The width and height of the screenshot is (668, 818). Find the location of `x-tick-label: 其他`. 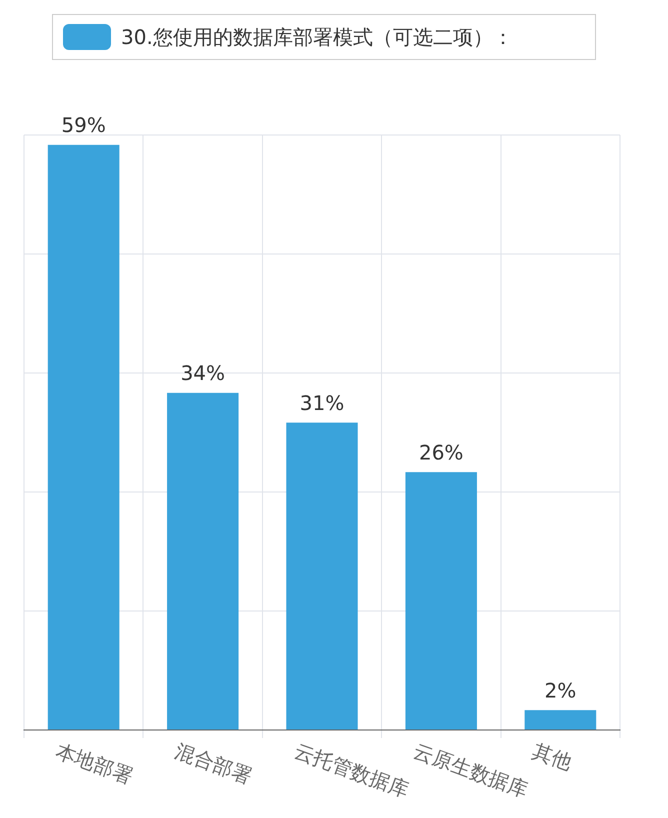

x-tick-label: 其他 is located at coordinates (552, 756).